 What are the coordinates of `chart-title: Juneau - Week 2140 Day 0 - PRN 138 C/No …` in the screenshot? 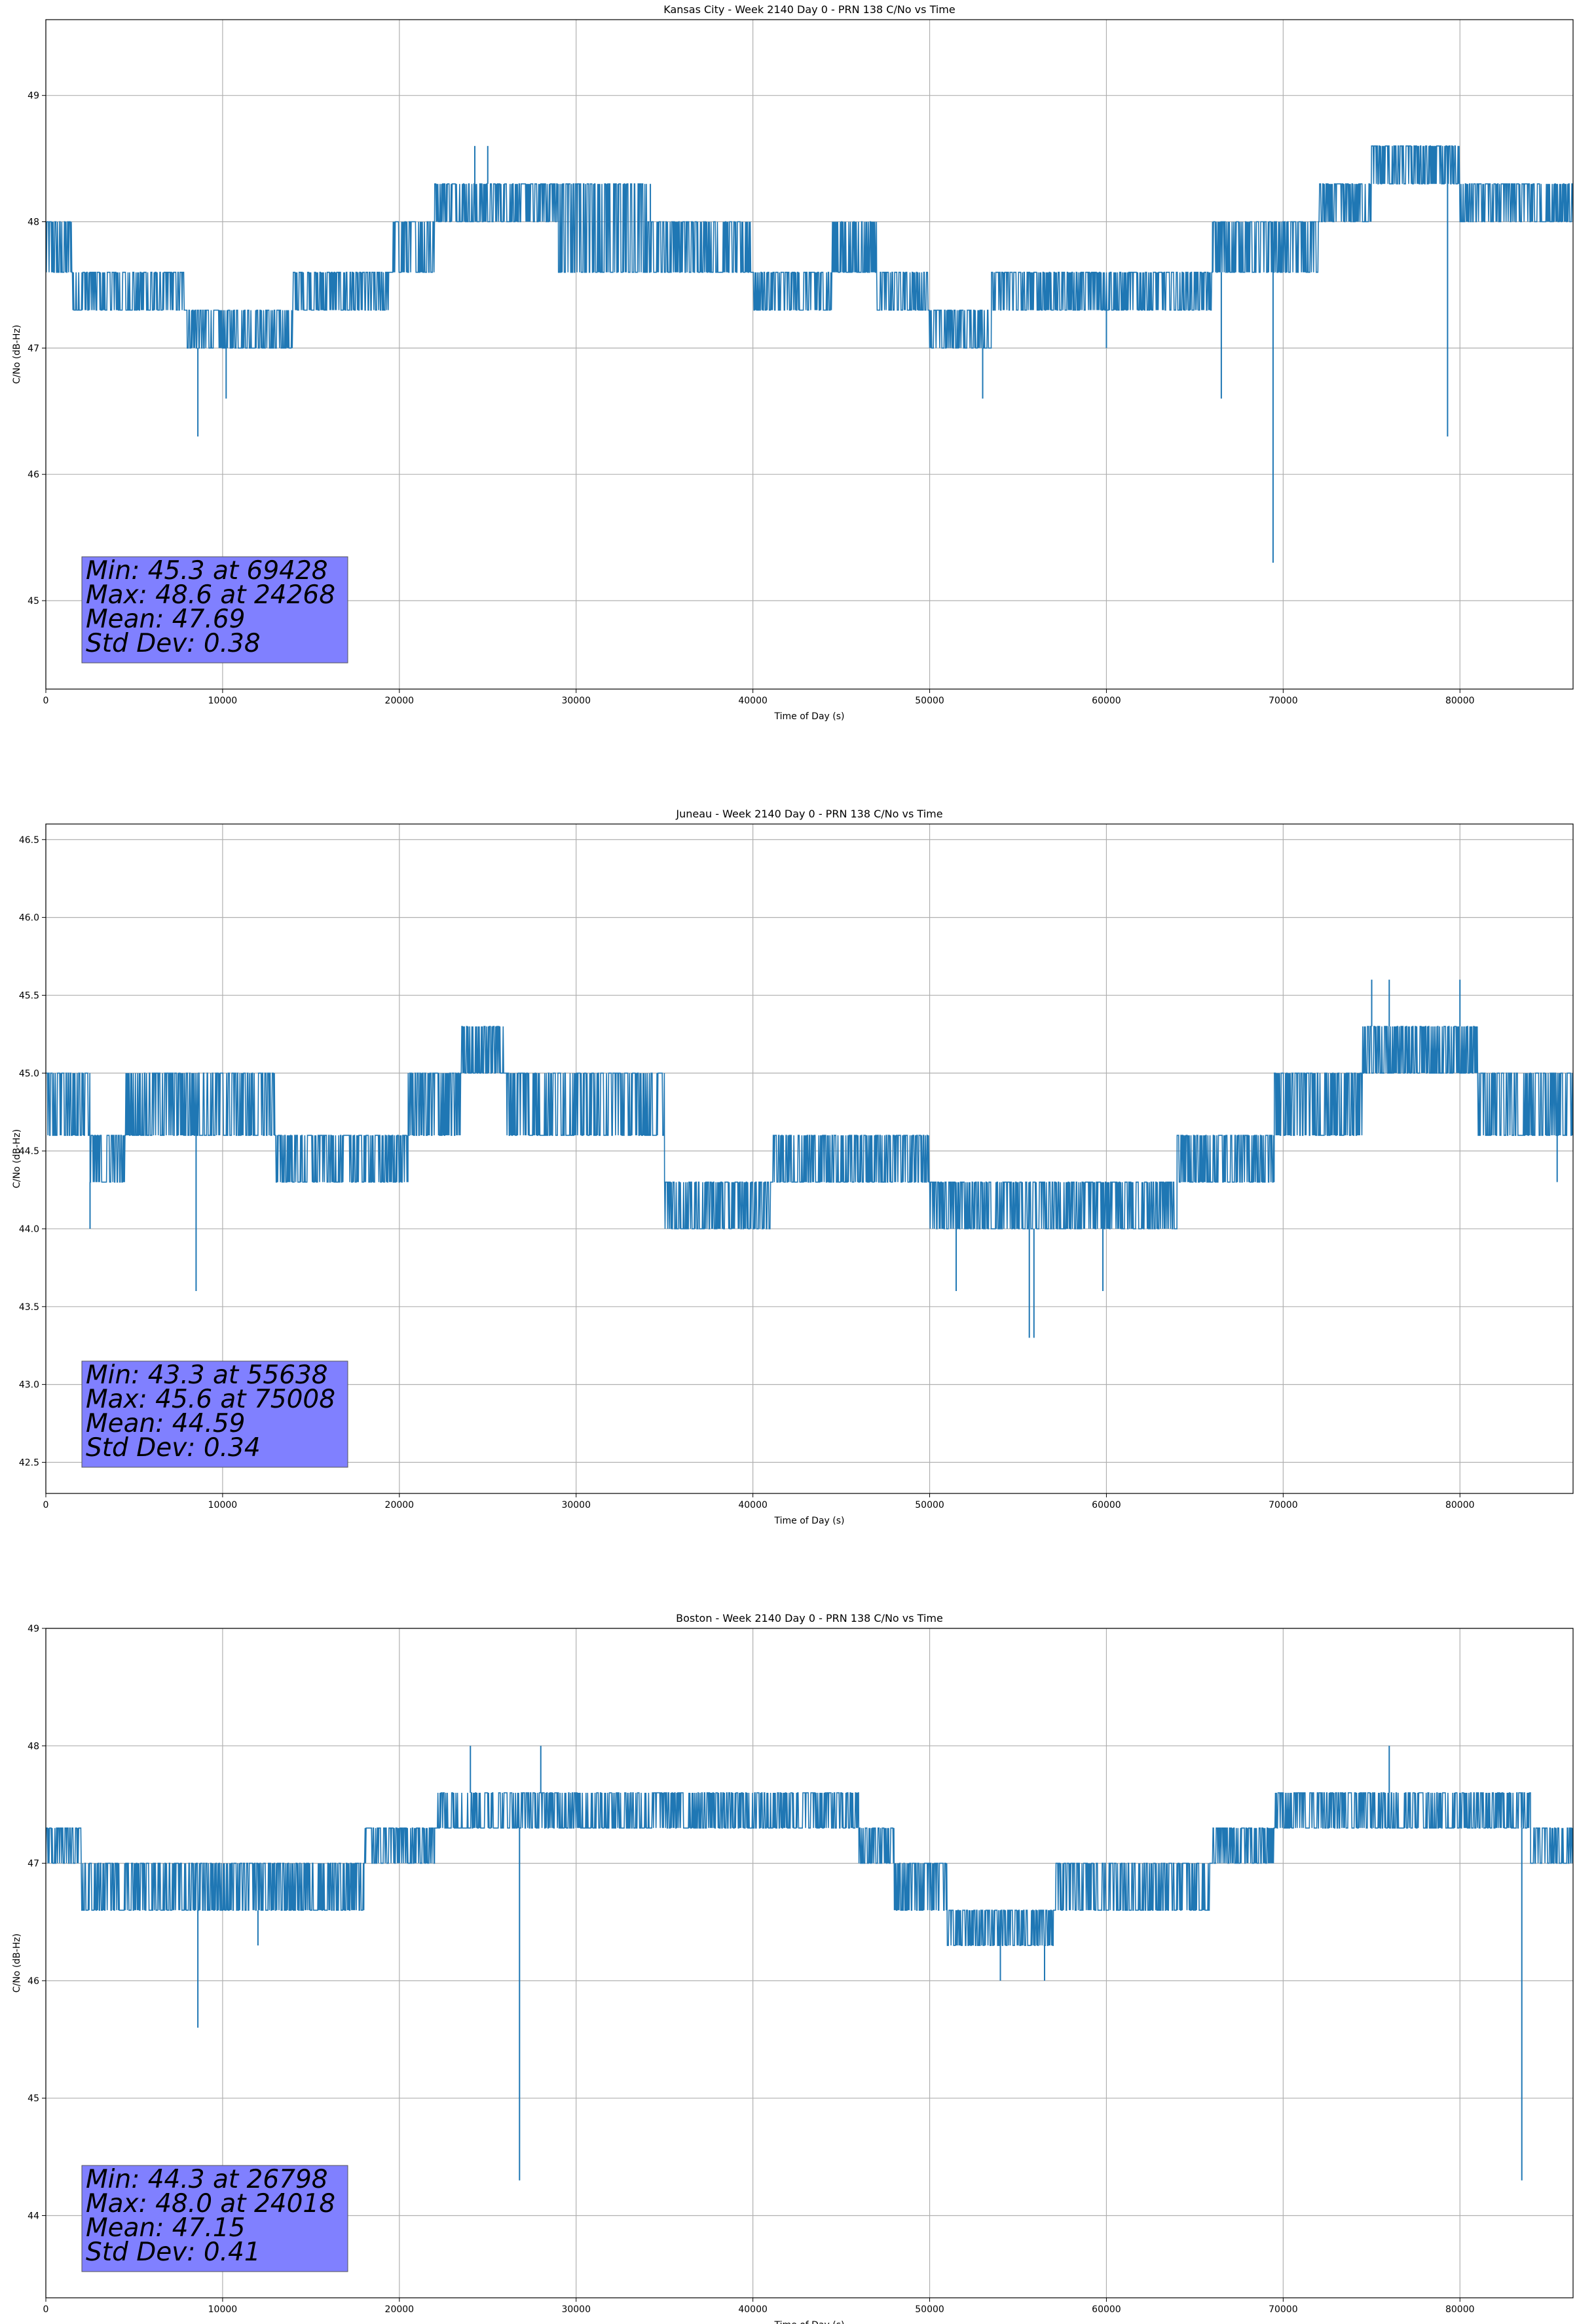 It's located at (808, 814).